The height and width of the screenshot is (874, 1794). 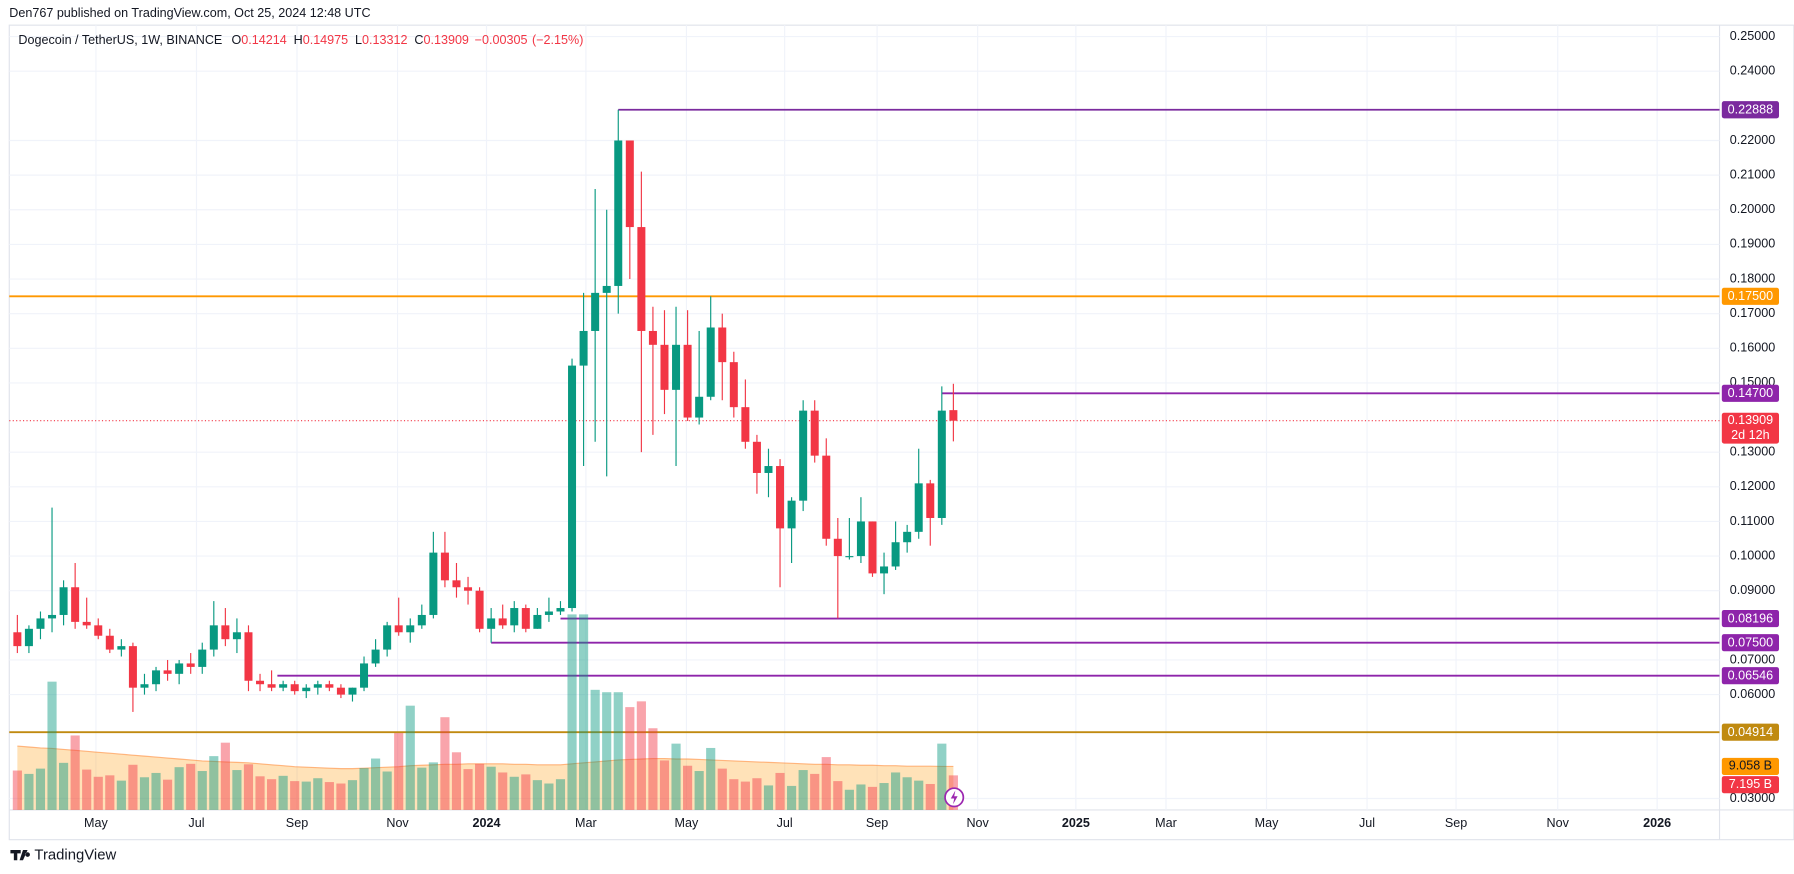 I want to click on countdown: 2d 12h, so click(x=1750, y=435).